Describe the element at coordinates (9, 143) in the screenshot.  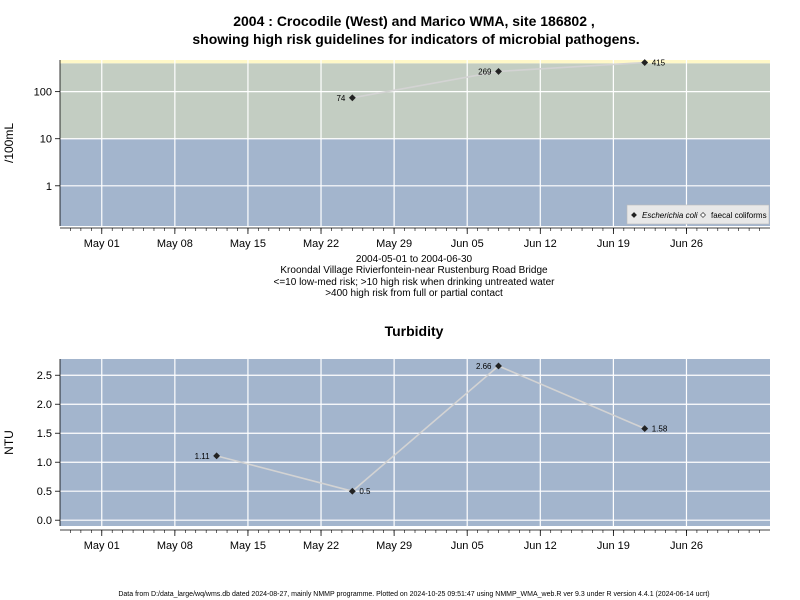
I see `y-axis-label: /100mL` at that location.